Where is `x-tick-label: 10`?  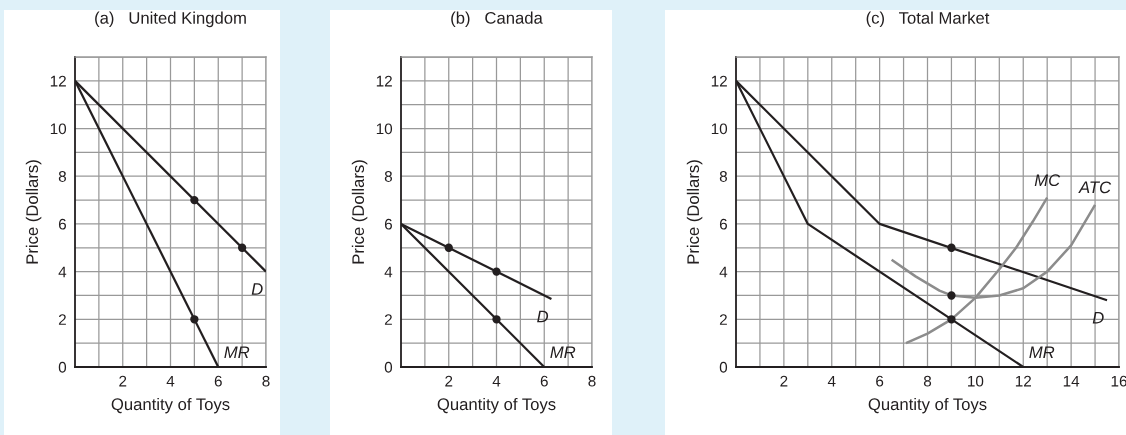
x-tick-label: 10 is located at coordinates (976, 381).